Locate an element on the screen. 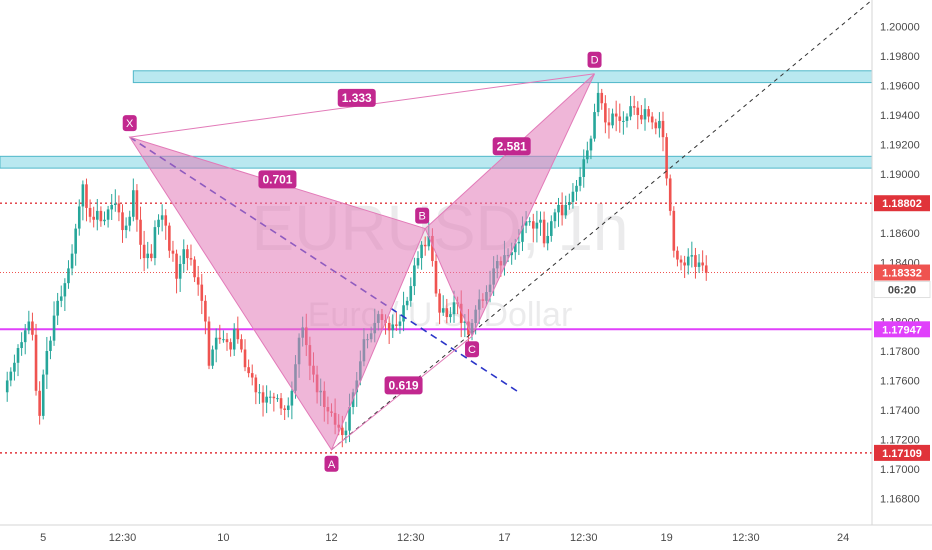 This screenshot has height=550, width=932. y-tick-label: 1.19800 is located at coordinates (900, 57).